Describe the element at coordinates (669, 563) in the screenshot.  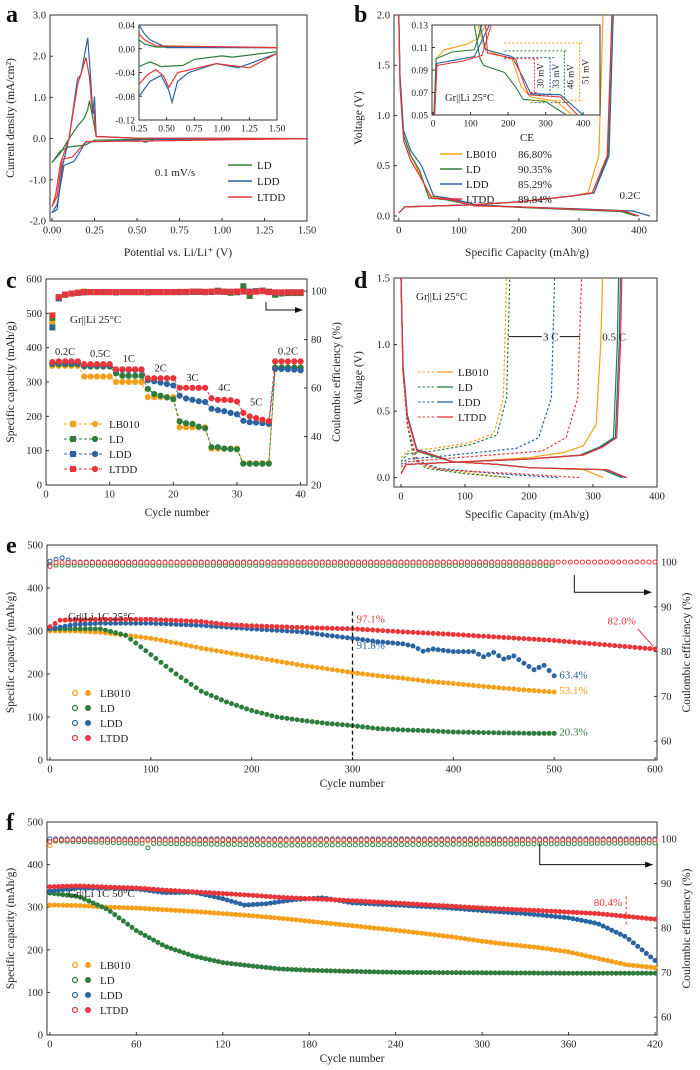
I see `y2-tick-label: 100` at that location.